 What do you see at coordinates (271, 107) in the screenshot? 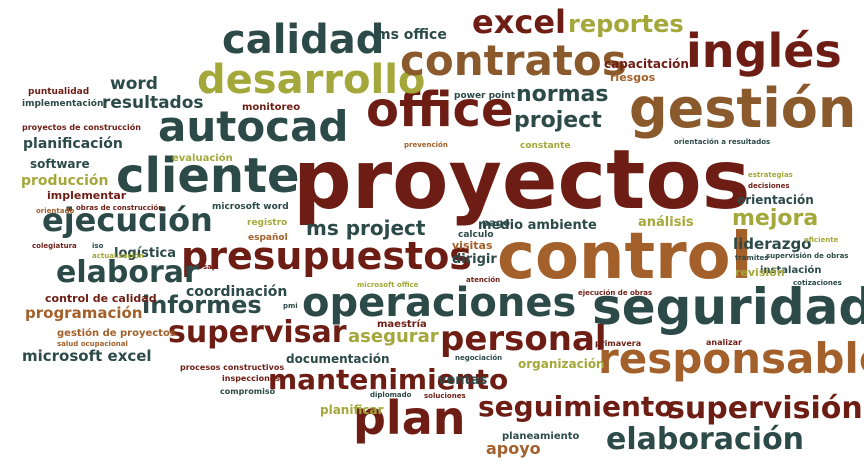
I see `cloud-word: monitoreo` at bounding box center [271, 107].